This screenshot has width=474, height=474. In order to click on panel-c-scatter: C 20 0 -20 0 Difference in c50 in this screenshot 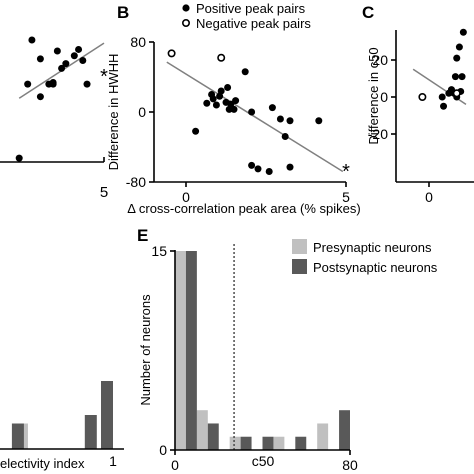, I will do `click(418, 104)`.